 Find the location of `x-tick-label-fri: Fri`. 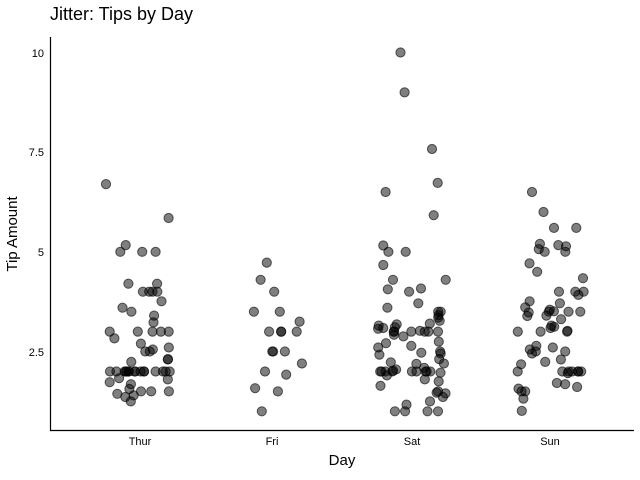

x-tick-label-fri: Fri is located at coordinates (272, 442).